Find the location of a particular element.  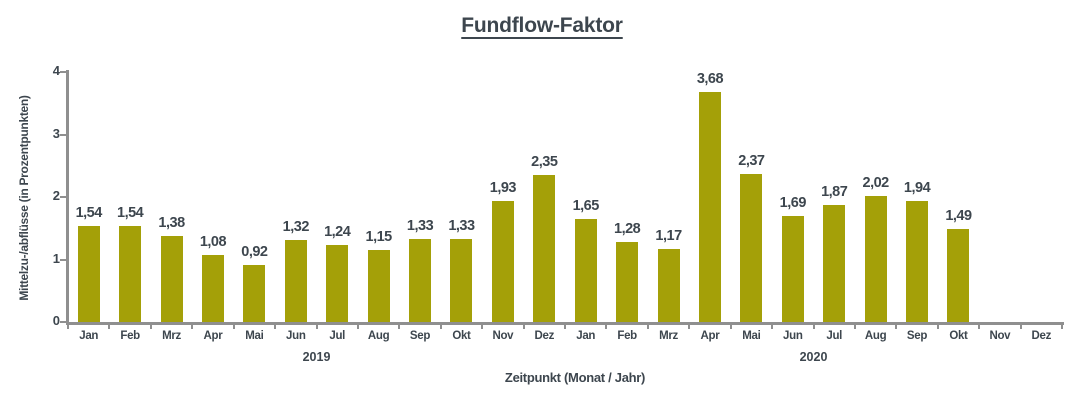

y-tick-label: 3 is located at coordinates (56, 133).